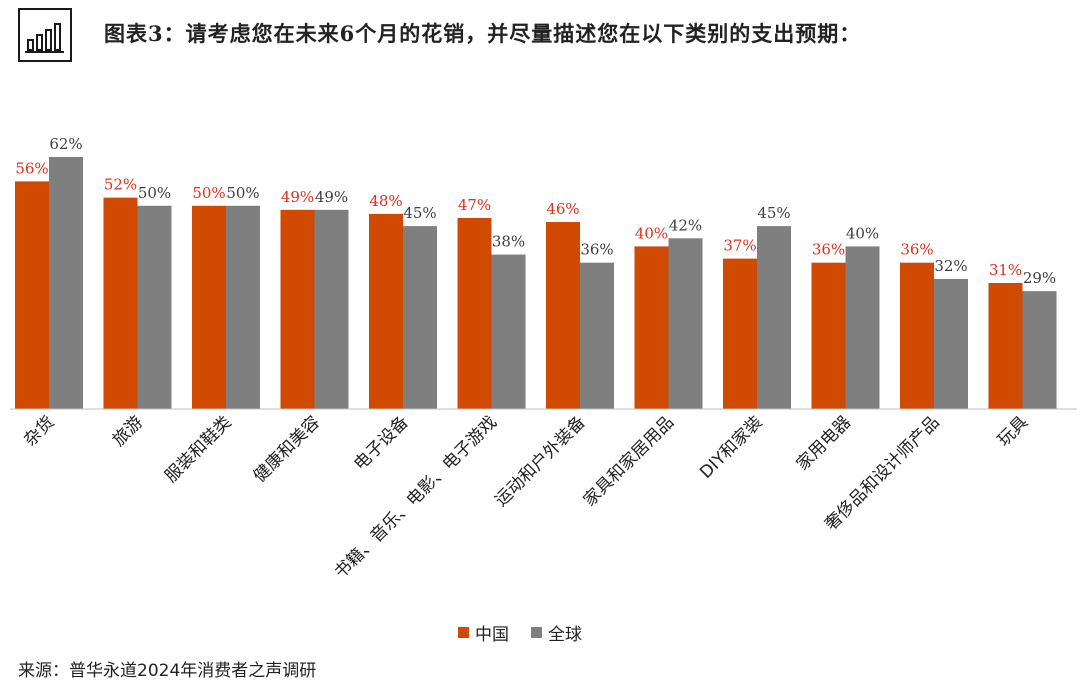 The height and width of the screenshot is (697, 1080). Describe the element at coordinates (39, 431) in the screenshot. I see `category-label-0: 杂货` at that location.